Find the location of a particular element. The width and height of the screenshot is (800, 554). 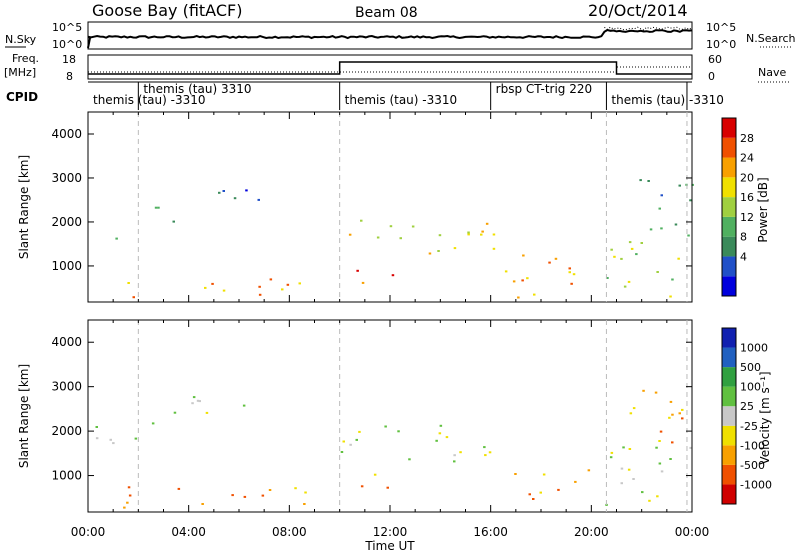

colorbar-tick-label: -1000 is located at coordinates (756, 484).